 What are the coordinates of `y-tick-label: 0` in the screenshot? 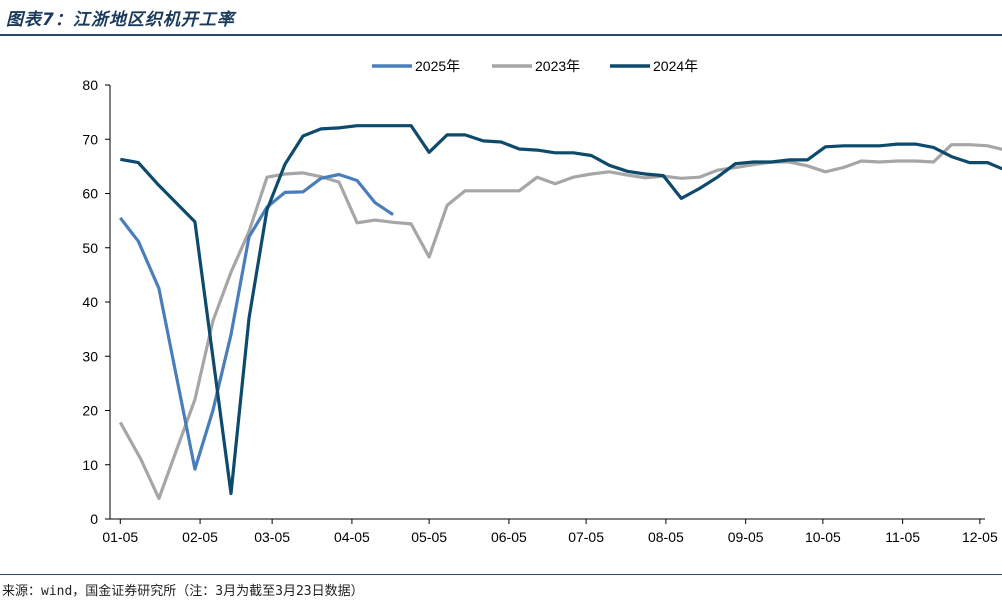 It's located at (94, 519).